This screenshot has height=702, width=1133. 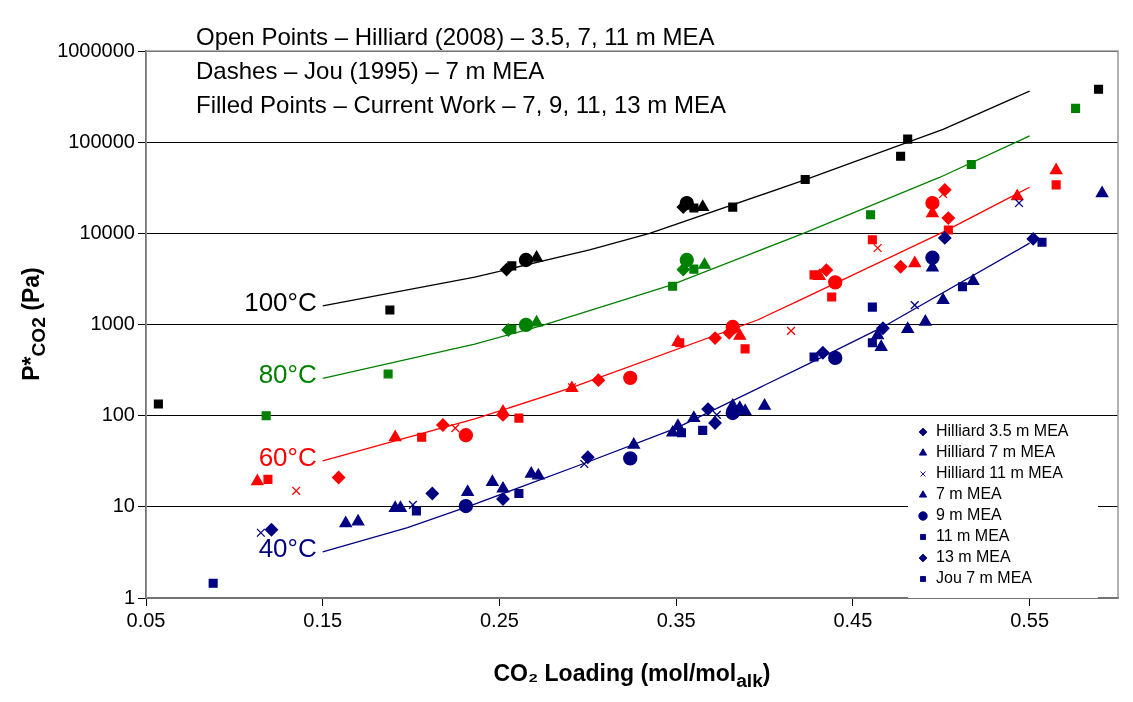 I want to click on x-tick-label: 0.55, so click(x=1030, y=619).